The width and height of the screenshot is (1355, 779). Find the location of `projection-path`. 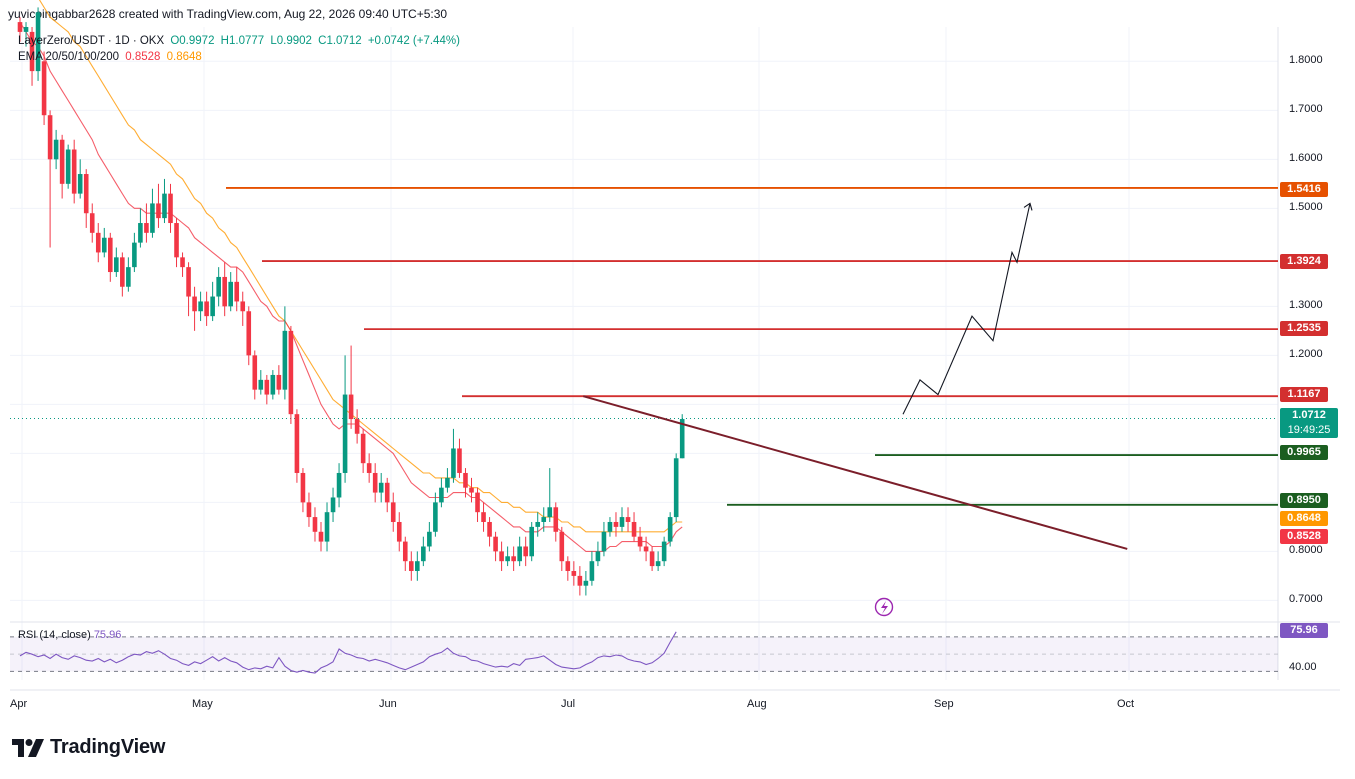

projection-path is located at coordinates (966, 309).